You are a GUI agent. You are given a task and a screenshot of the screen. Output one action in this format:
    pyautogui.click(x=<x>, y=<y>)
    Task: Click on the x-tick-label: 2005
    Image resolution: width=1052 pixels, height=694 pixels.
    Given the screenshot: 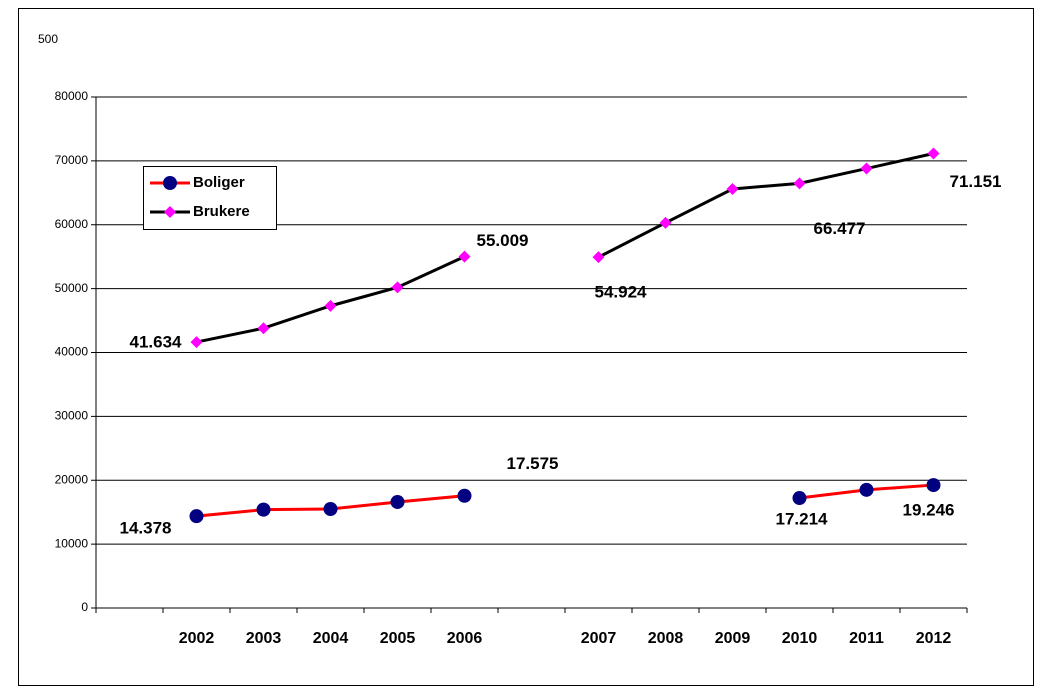 What is the action you would take?
    pyautogui.click(x=398, y=638)
    